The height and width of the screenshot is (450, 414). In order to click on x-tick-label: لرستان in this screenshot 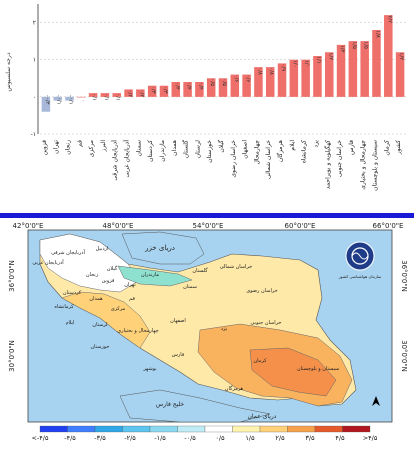, I will do `click(197, 149)`.